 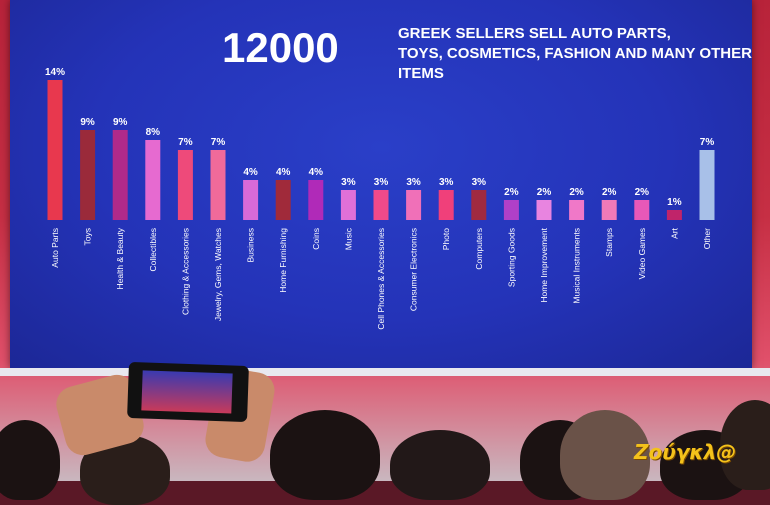 What do you see at coordinates (685, 452) in the screenshot?
I see `watermark: Ζούγκλ@` at bounding box center [685, 452].